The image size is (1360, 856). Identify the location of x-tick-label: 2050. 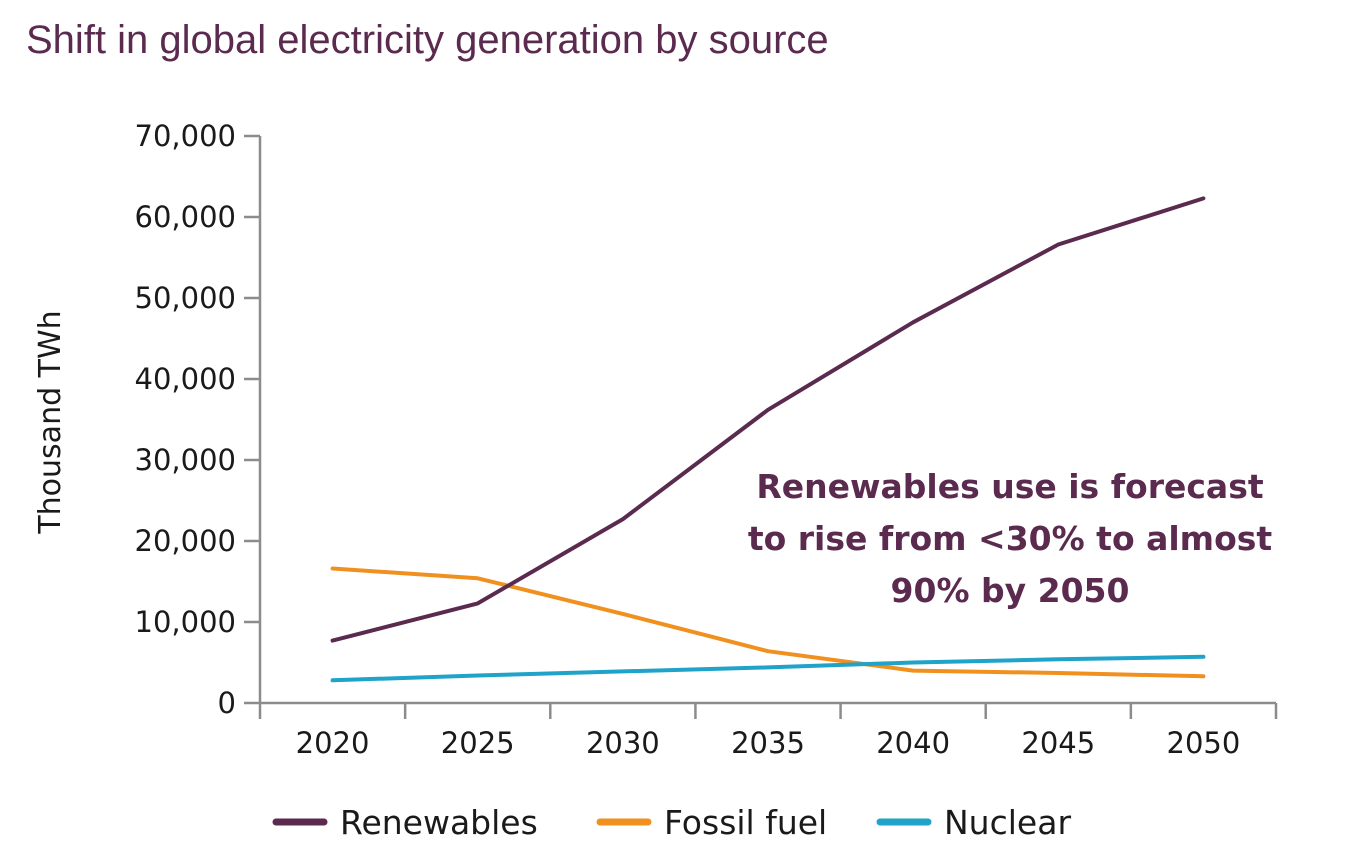
(1204, 743).